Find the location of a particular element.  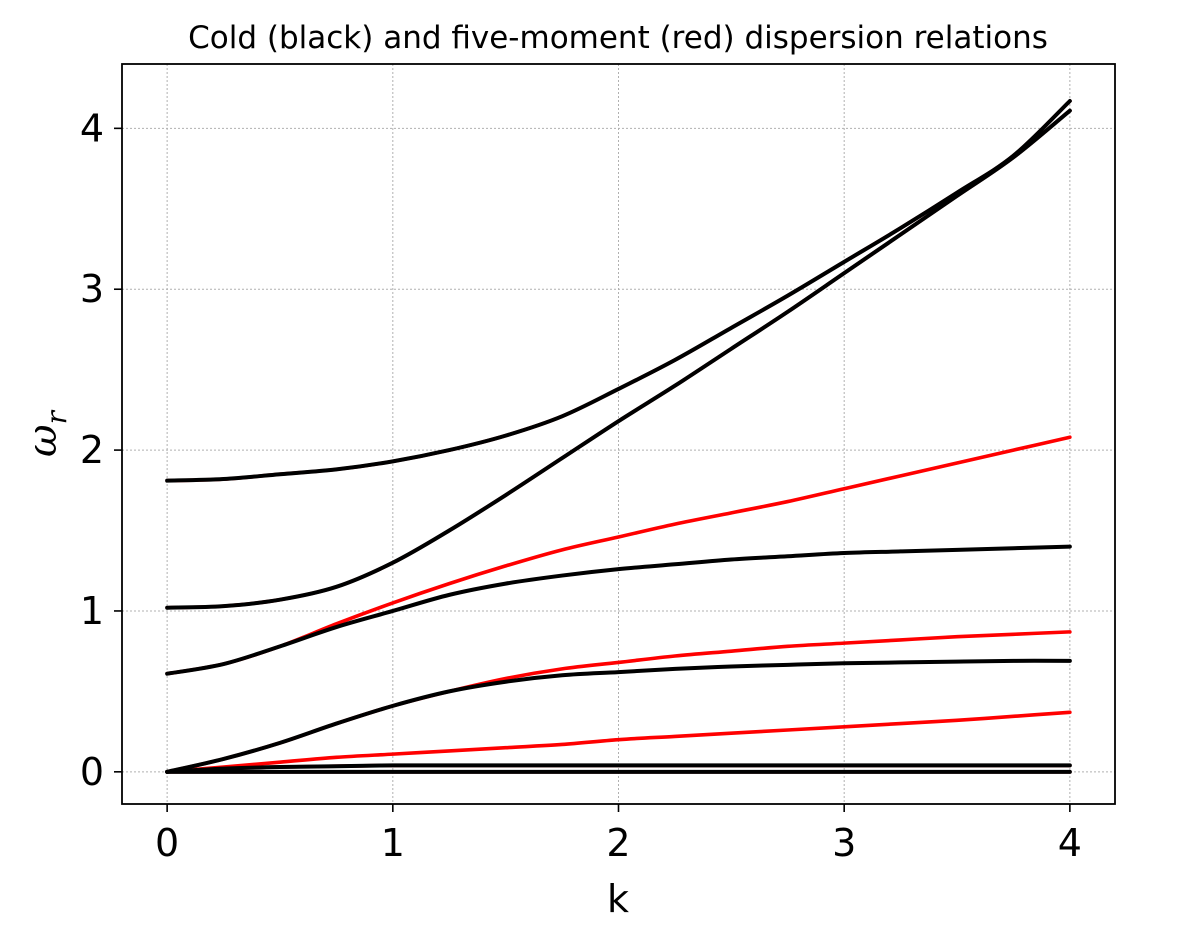

x-tick-label: 4 is located at coordinates (1070, 843).